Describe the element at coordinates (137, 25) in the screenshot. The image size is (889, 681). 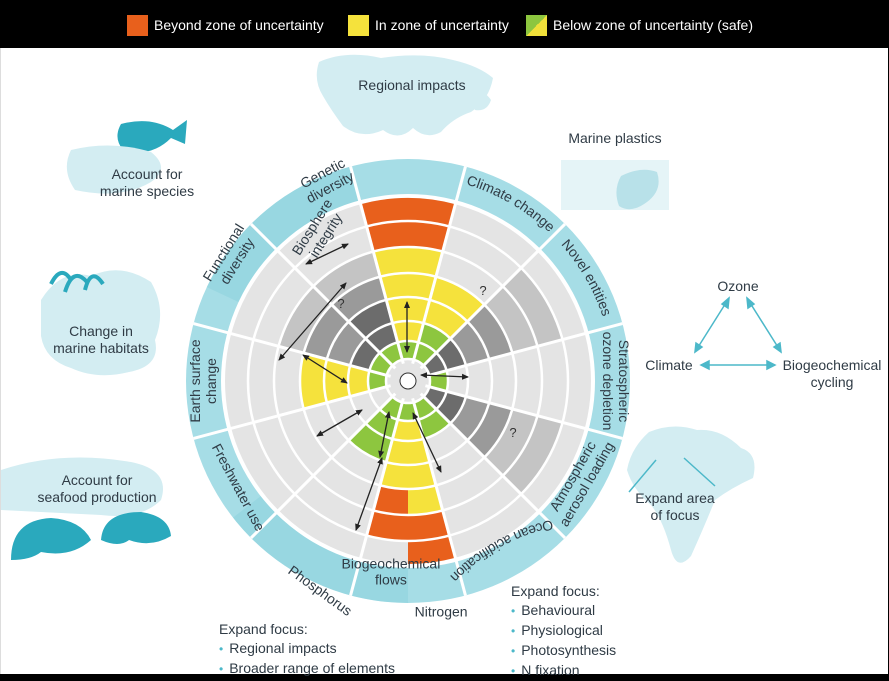
I see `swatch-beyond-icon` at that location.